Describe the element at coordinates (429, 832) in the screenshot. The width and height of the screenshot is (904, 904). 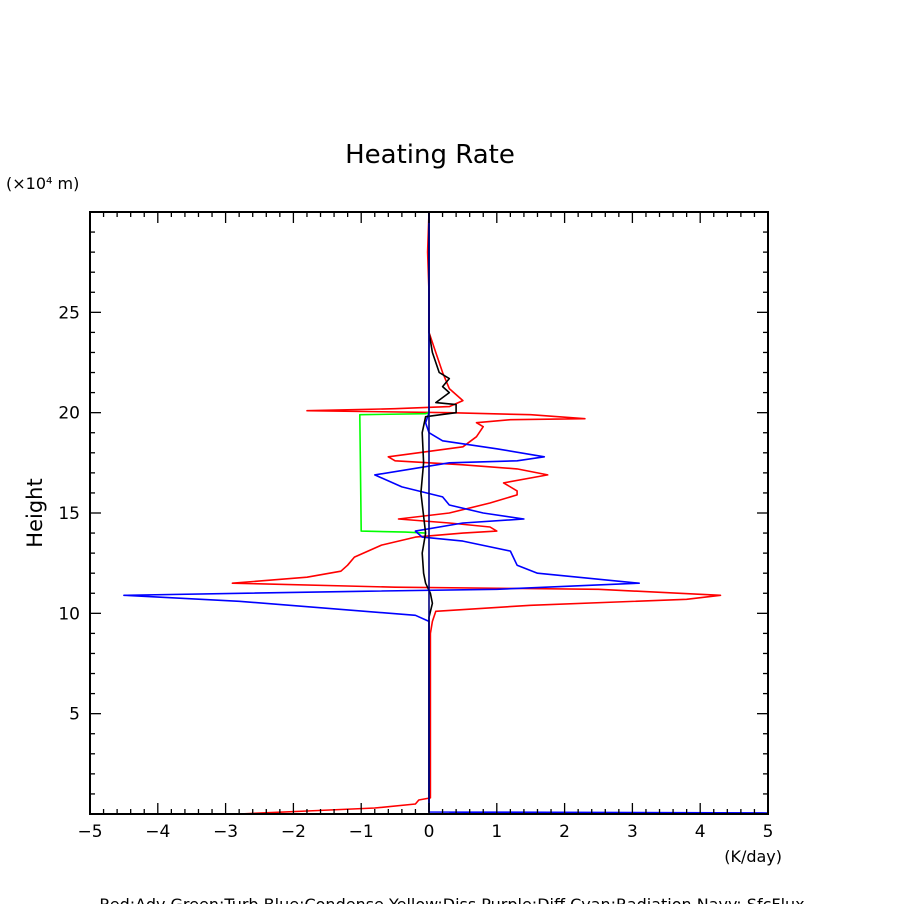
I see `x-tick-label: 0` at that location.